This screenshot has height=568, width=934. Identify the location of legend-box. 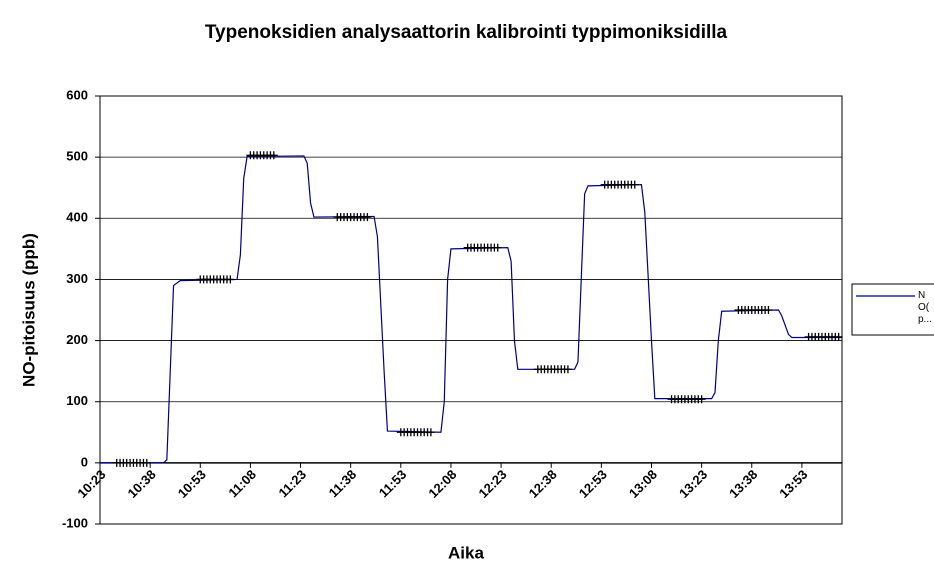
(892, 309).